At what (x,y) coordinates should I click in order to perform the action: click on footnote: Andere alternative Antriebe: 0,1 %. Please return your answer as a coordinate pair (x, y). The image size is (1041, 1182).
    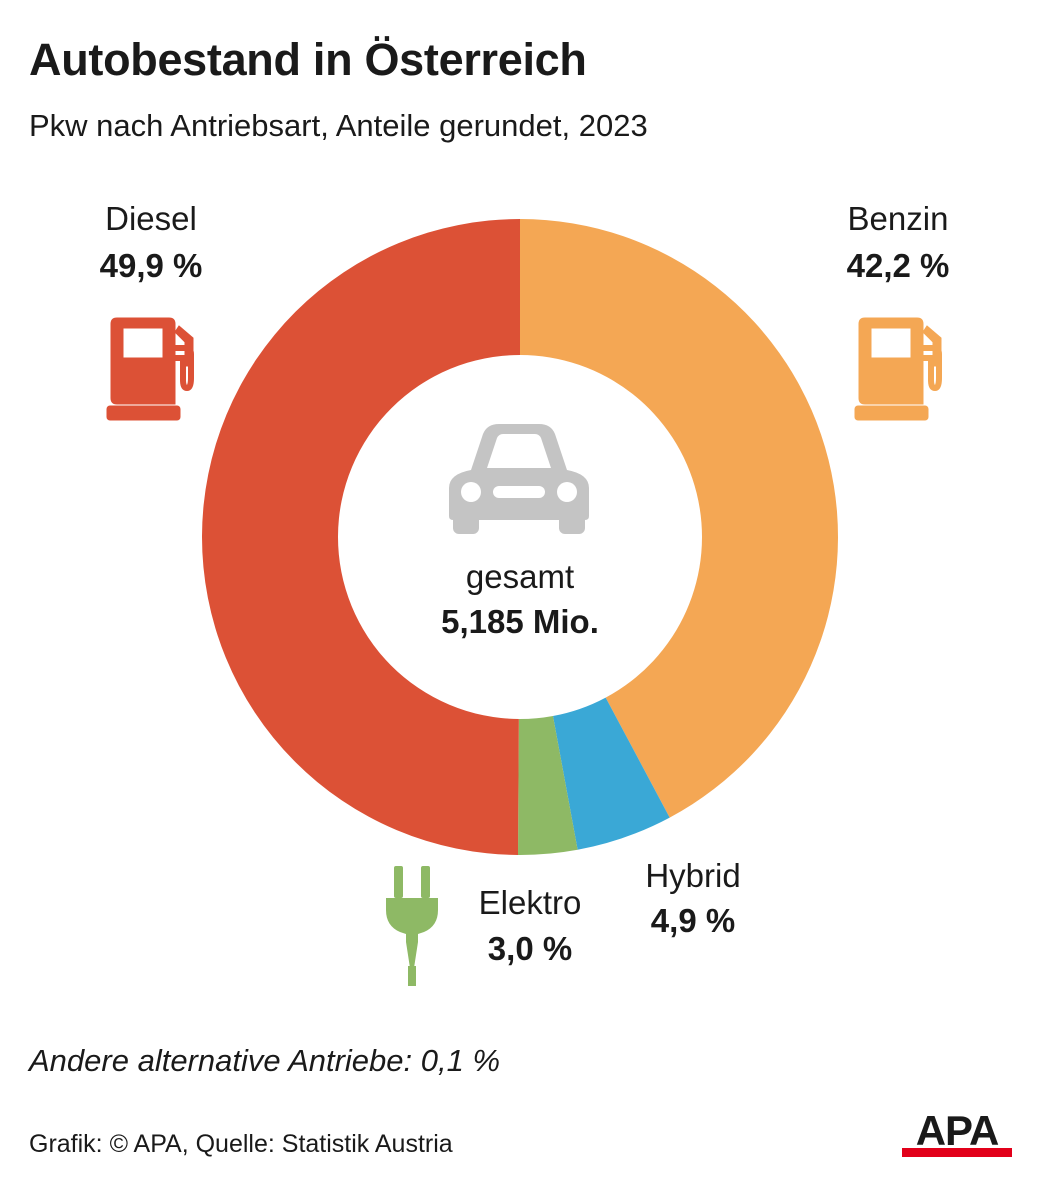
    Looking at the image, I should click on (265, 1060).